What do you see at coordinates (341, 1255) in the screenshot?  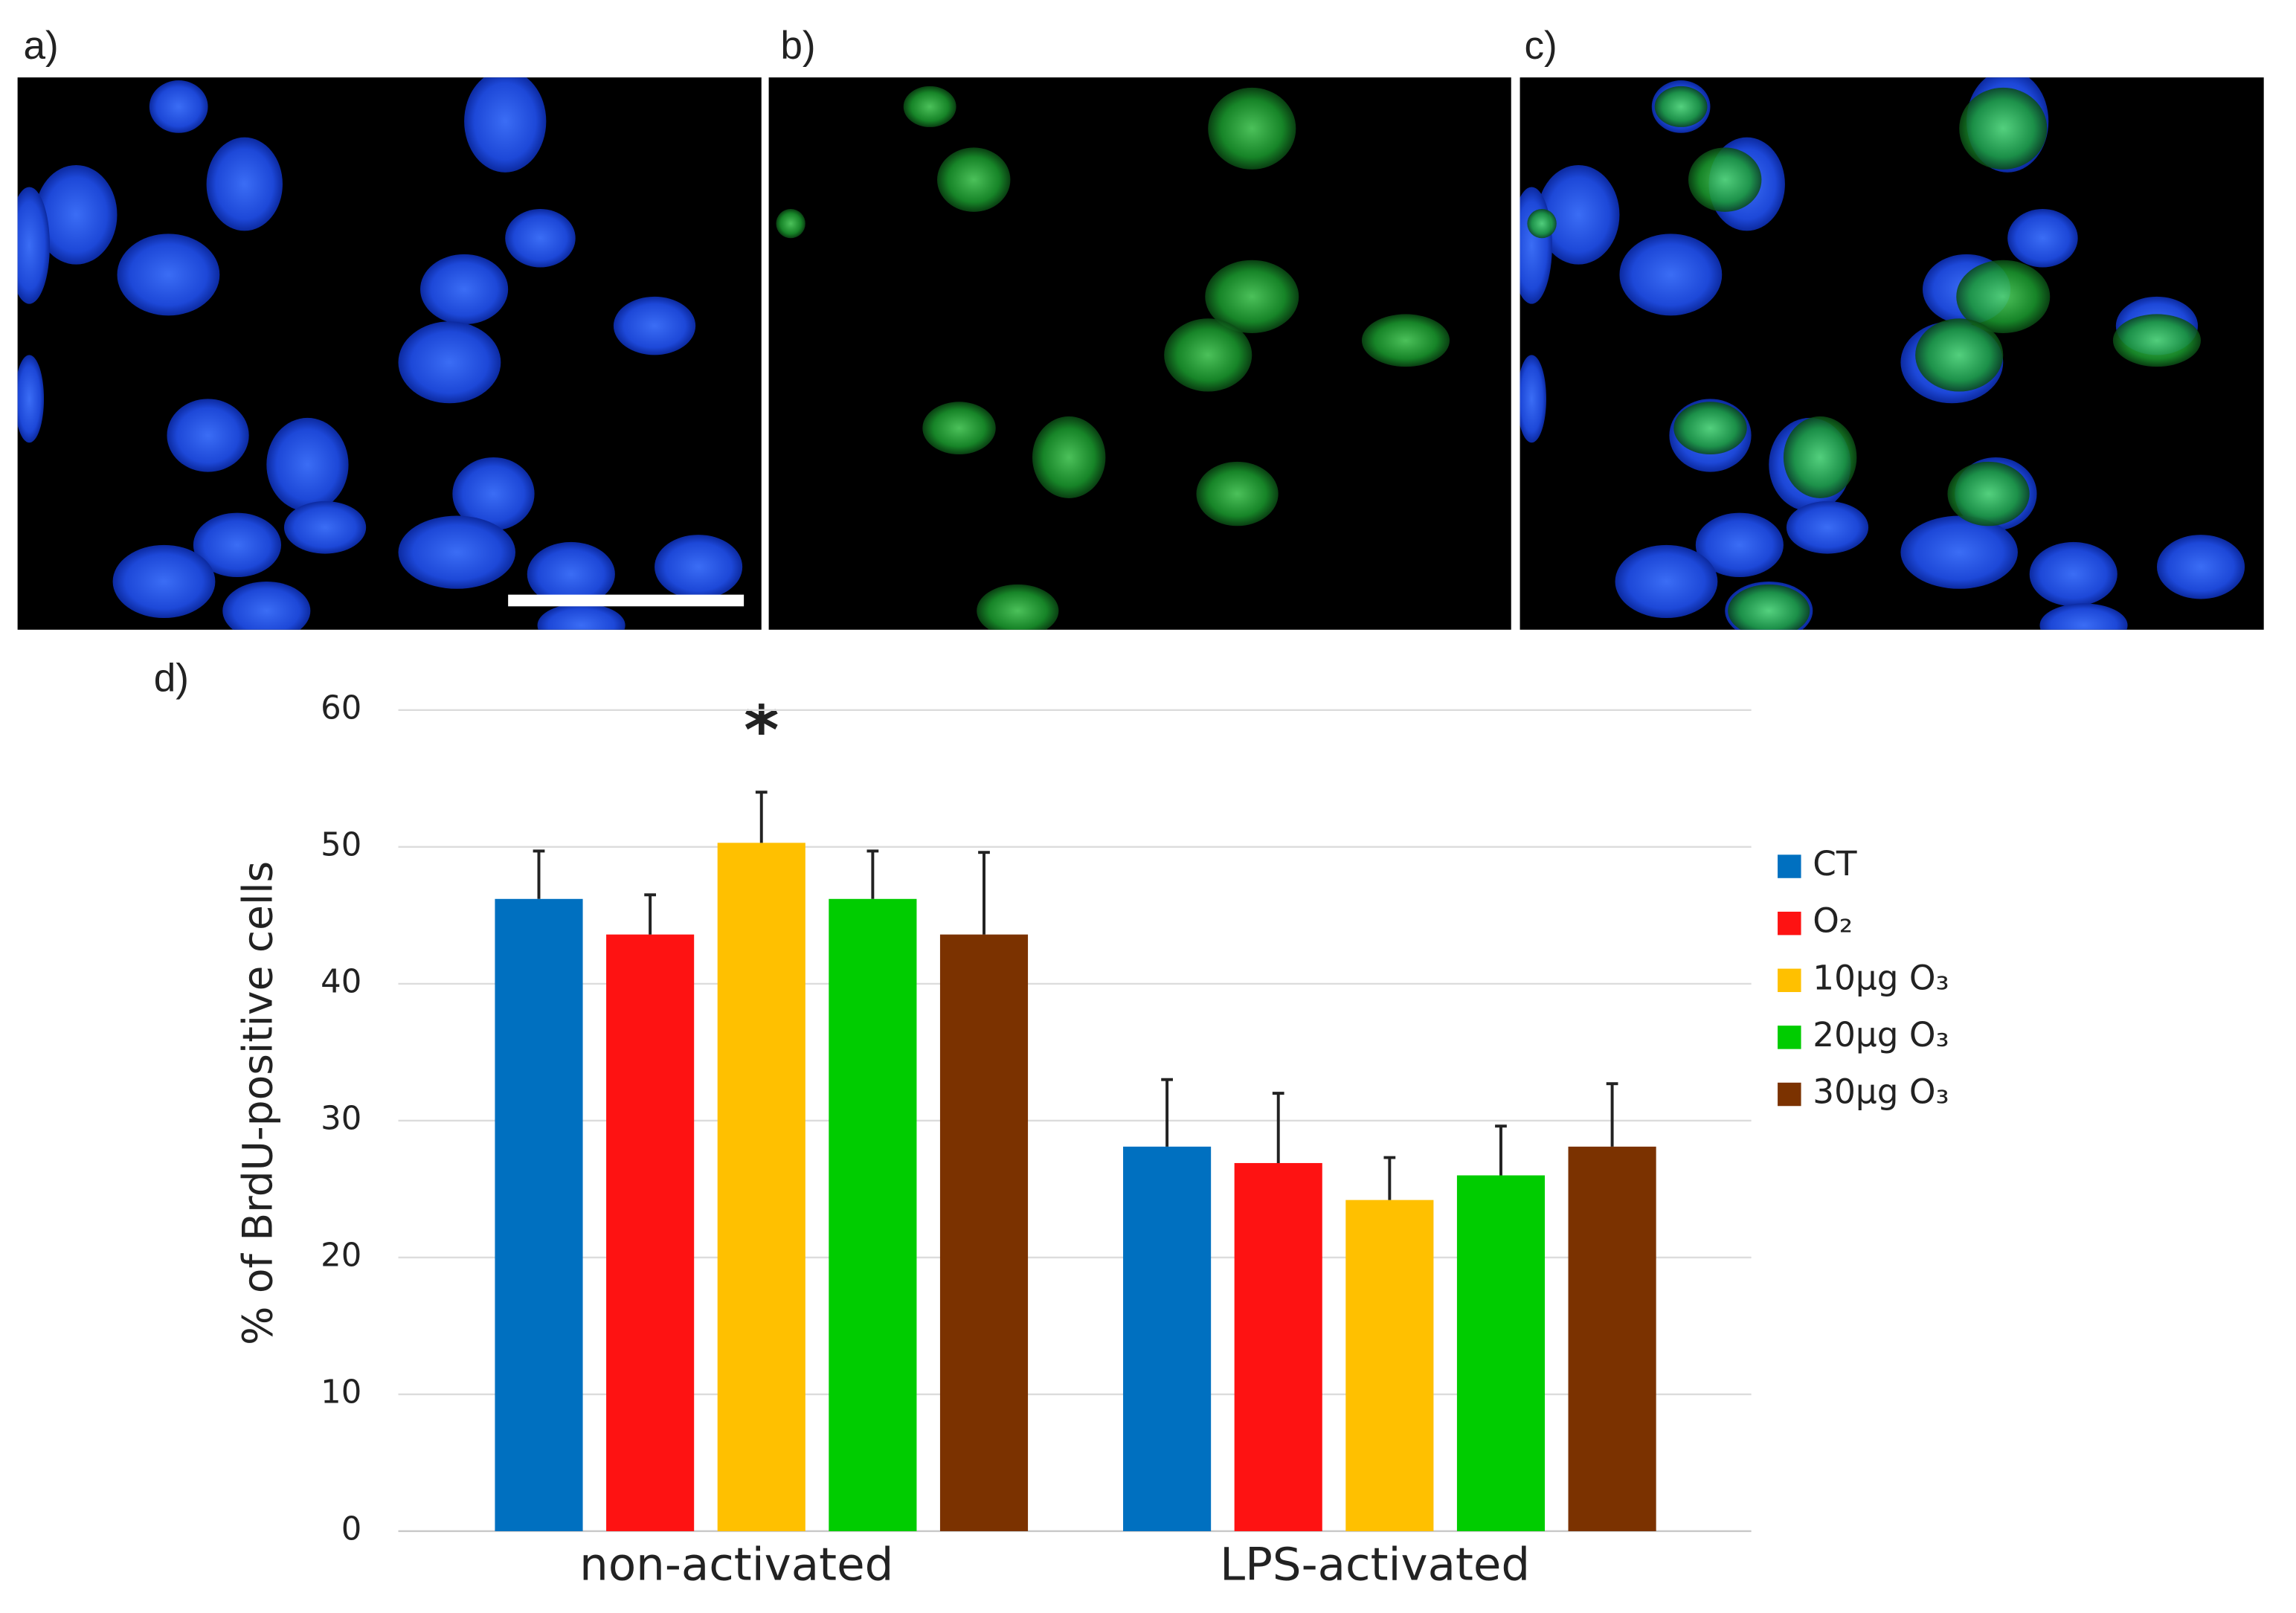 I see `y-tick-label: 20` at bounding box center [341, 1255].